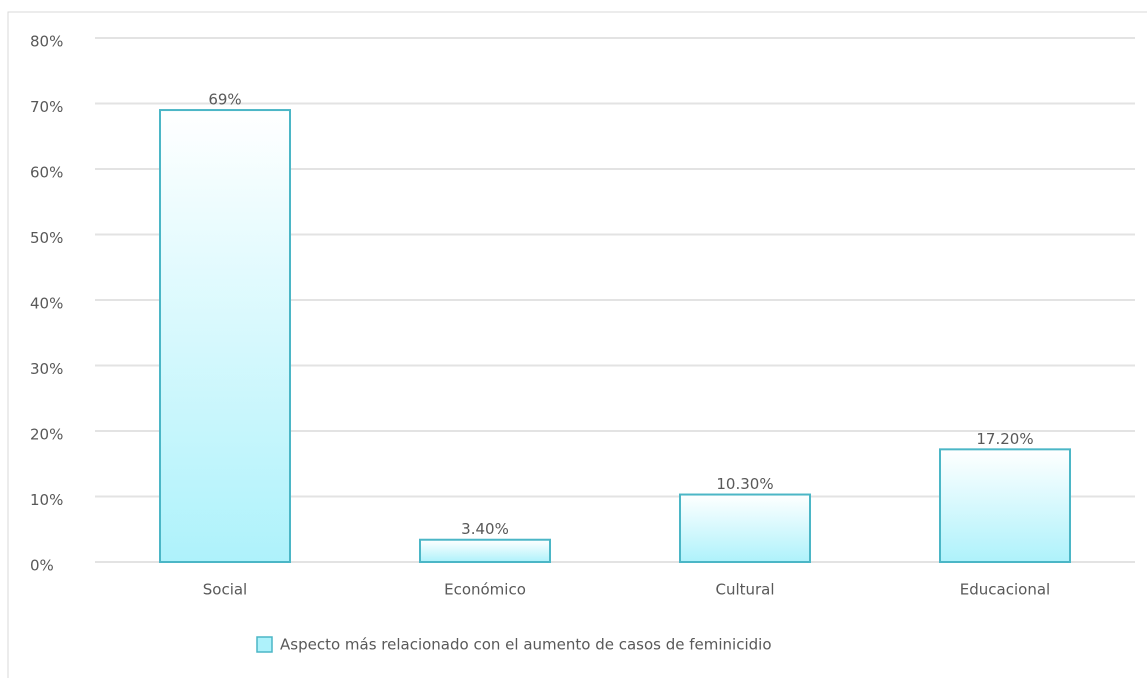  Describe the element at coordinates (46, 173) in the screenshot. I see `y-tick-label: 60%` at that location.